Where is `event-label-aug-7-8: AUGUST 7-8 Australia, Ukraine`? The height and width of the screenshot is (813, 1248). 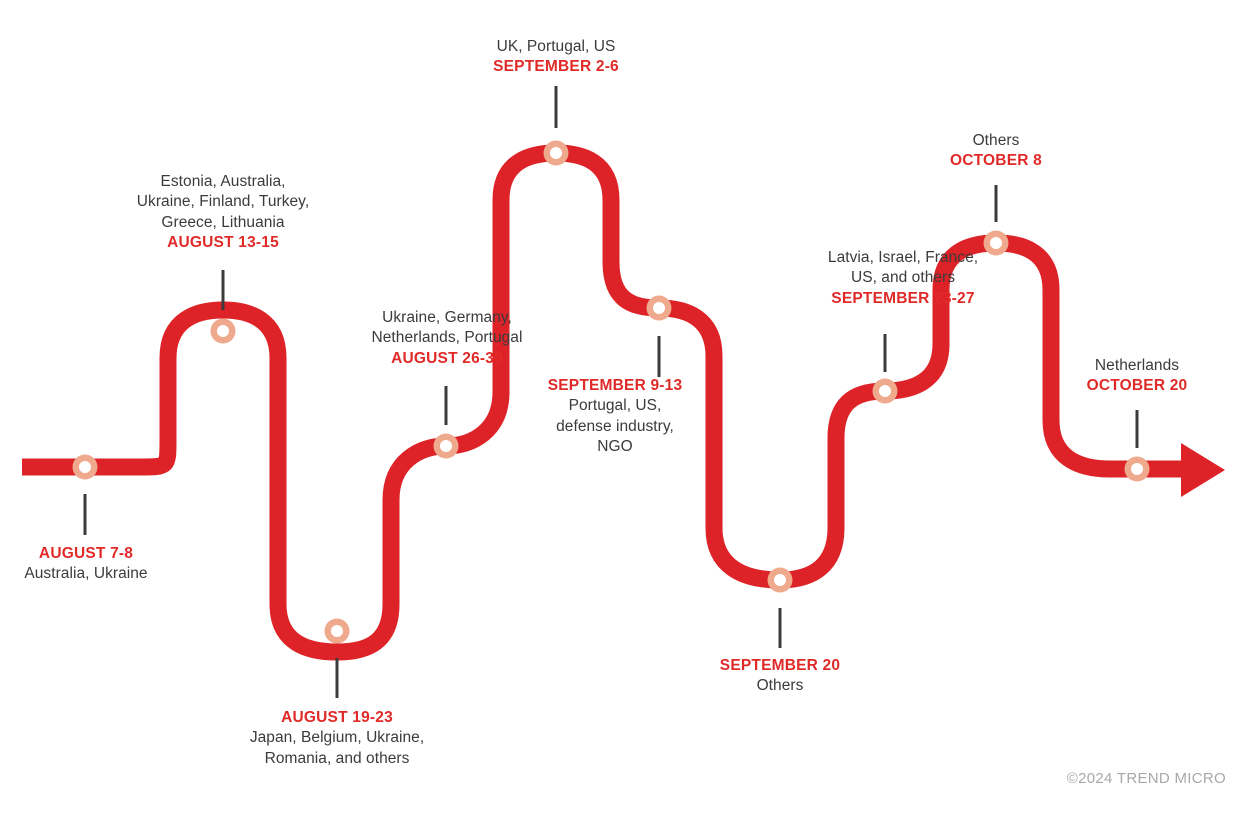 event-label-aug-7-8: AUGUST 7-8 Australia, Ukraine is located at coordinates (86, 564).